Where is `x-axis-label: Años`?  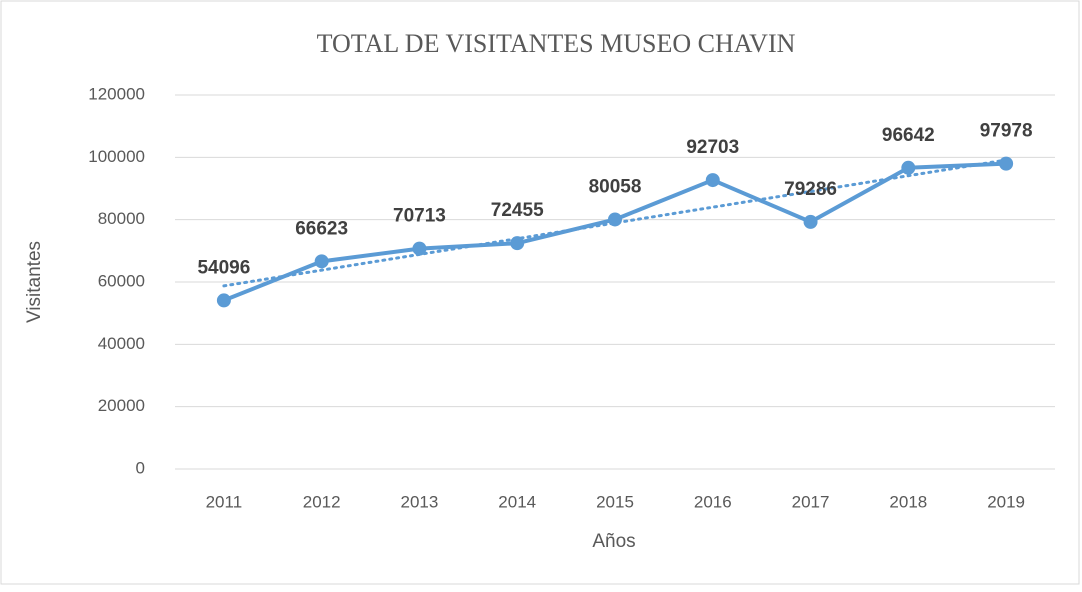
x-axis-label: Años is located at coordinates (613, 541).